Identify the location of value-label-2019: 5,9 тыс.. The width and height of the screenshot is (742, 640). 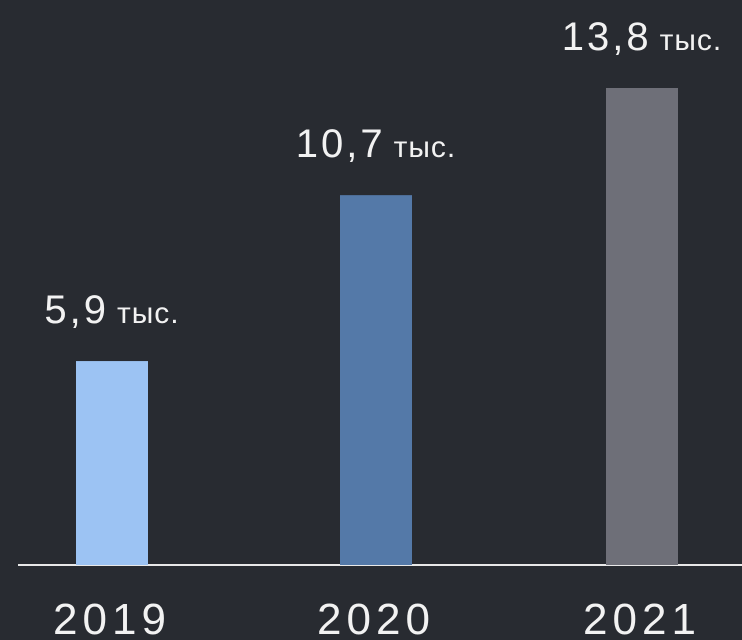
(111, 310).